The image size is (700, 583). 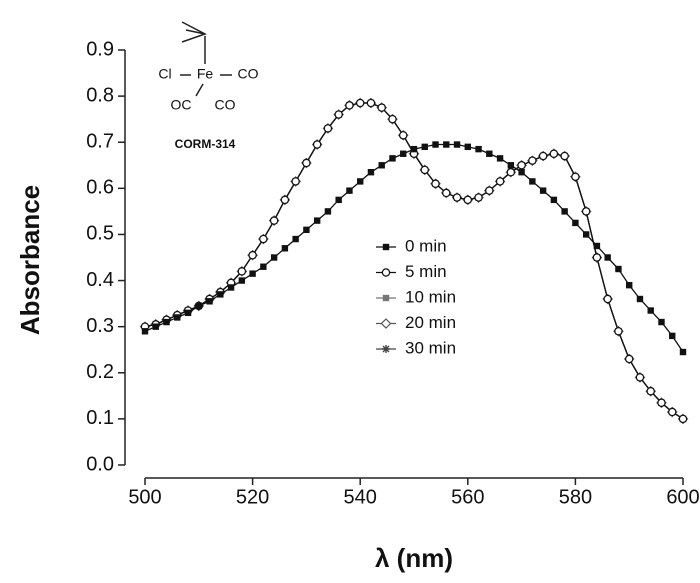 What do you see at coordinates (144, 497) in the screenshot?
I see `x-tick-label: 500` at bounding box center [144, 497].